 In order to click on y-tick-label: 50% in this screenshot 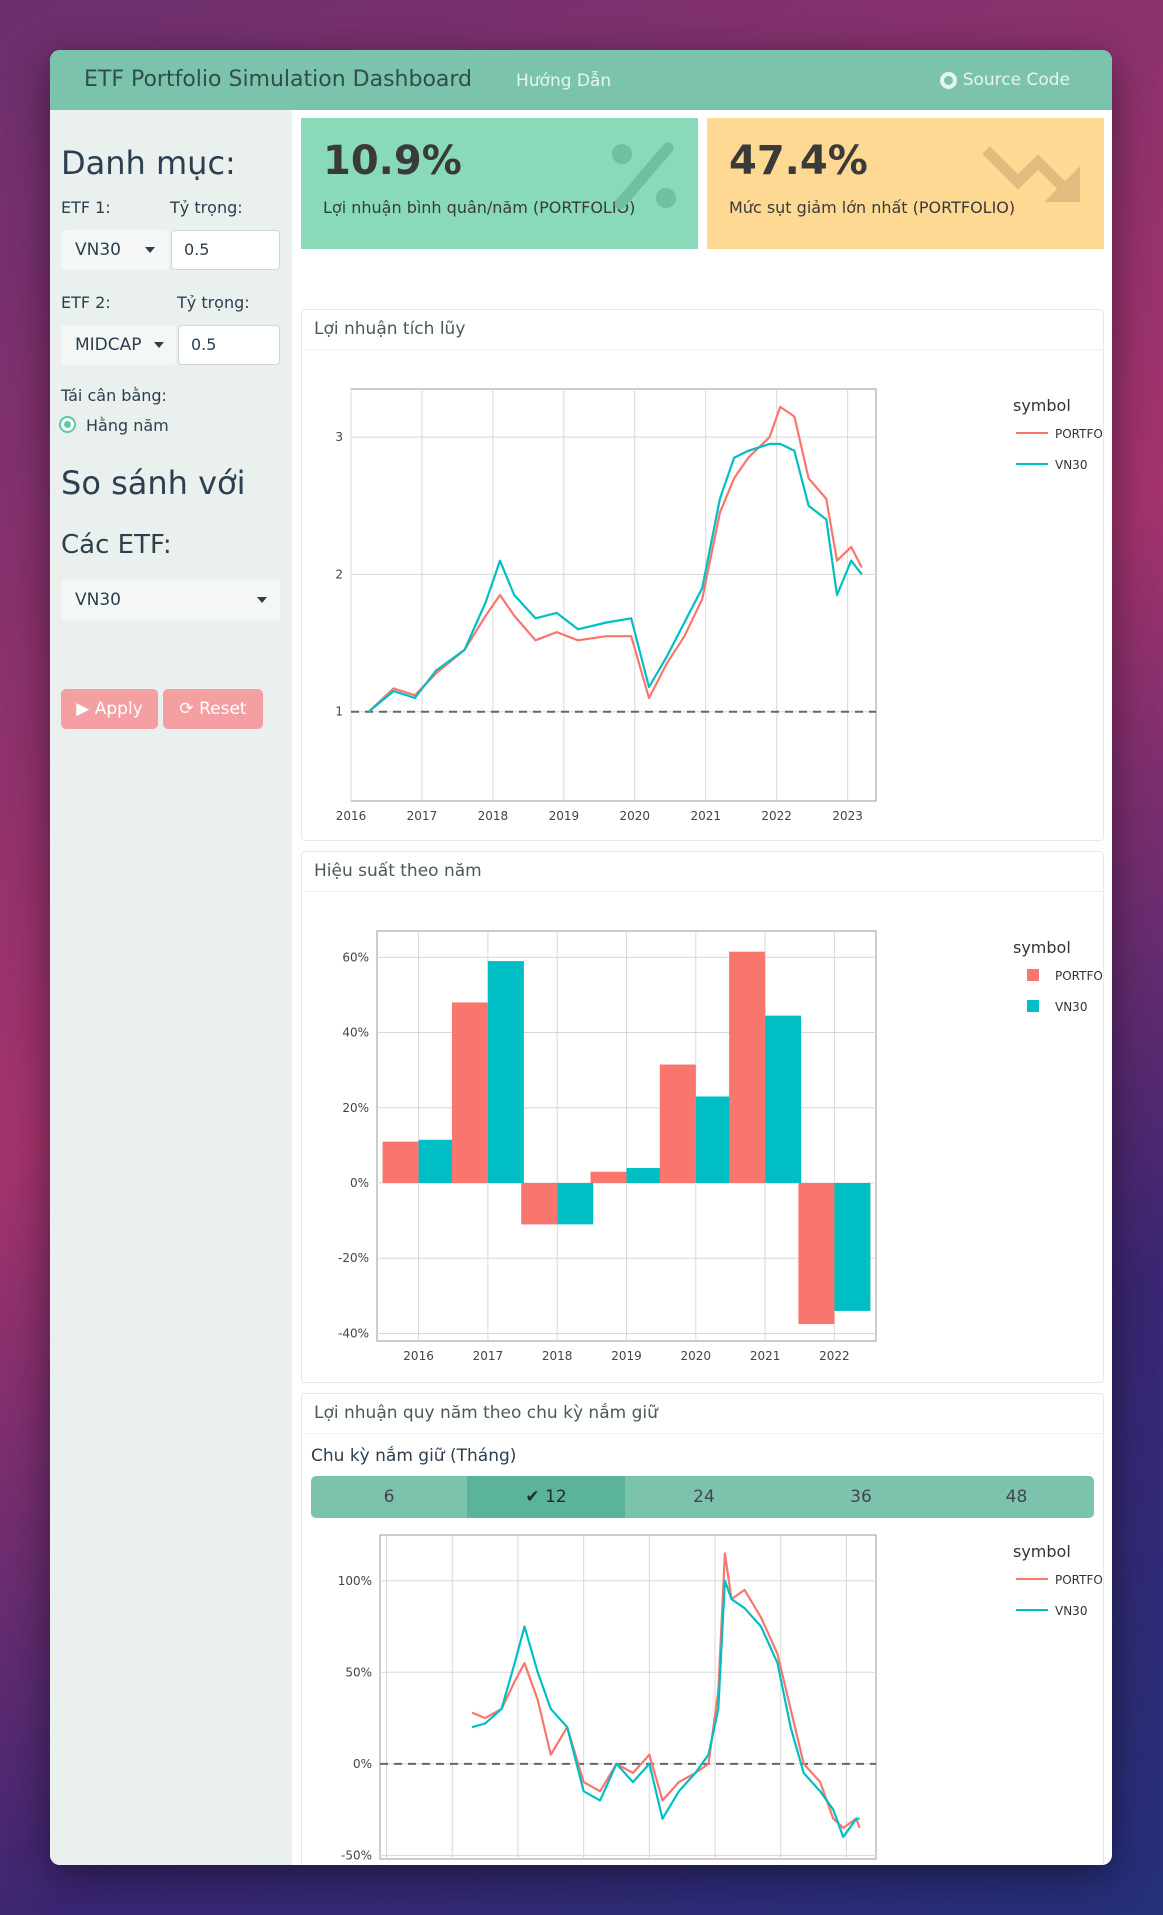, I will do `click(358, 1672)`.